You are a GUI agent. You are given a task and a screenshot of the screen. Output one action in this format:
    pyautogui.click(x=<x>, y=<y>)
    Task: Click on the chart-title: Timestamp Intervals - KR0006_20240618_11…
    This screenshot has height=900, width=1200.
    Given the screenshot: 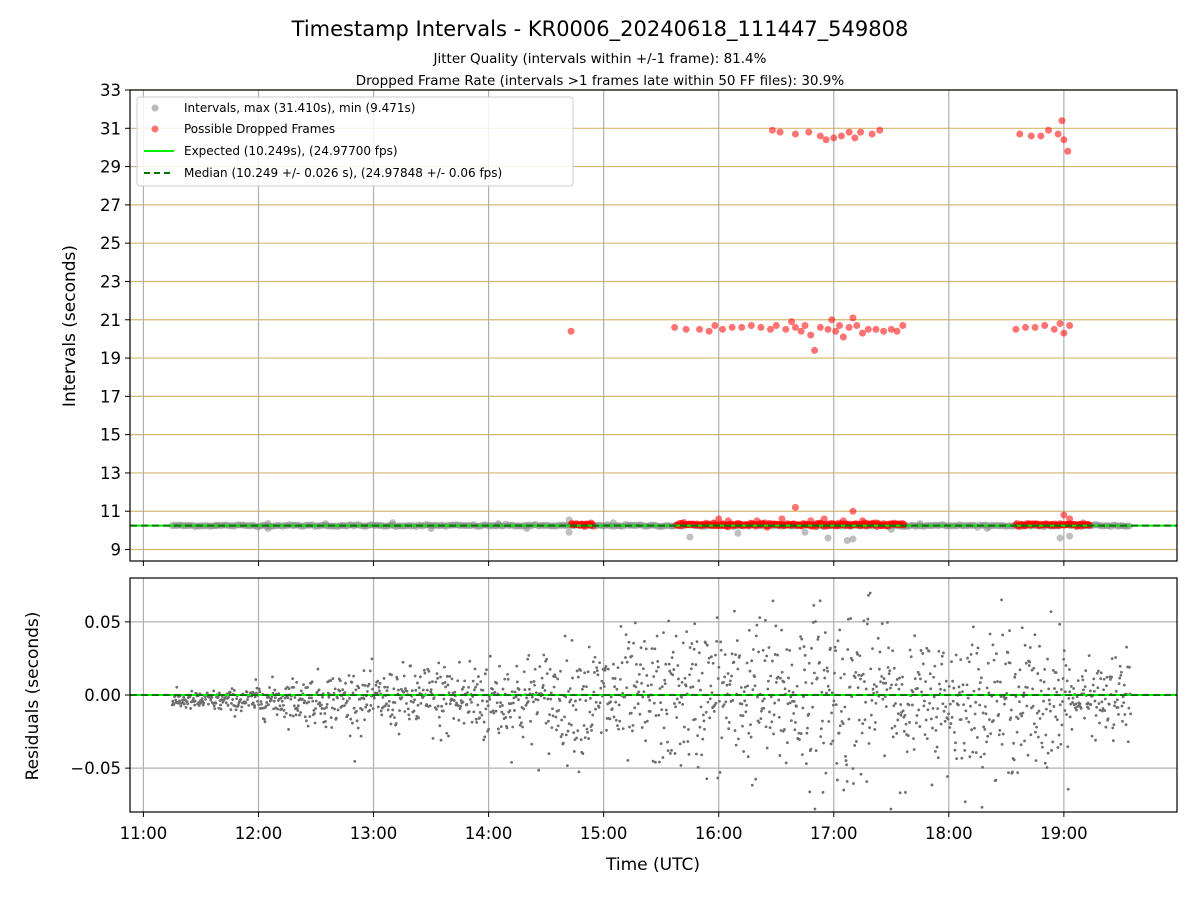 What is the action you would take?
    pyautogui.click(x=600, y=29)
    